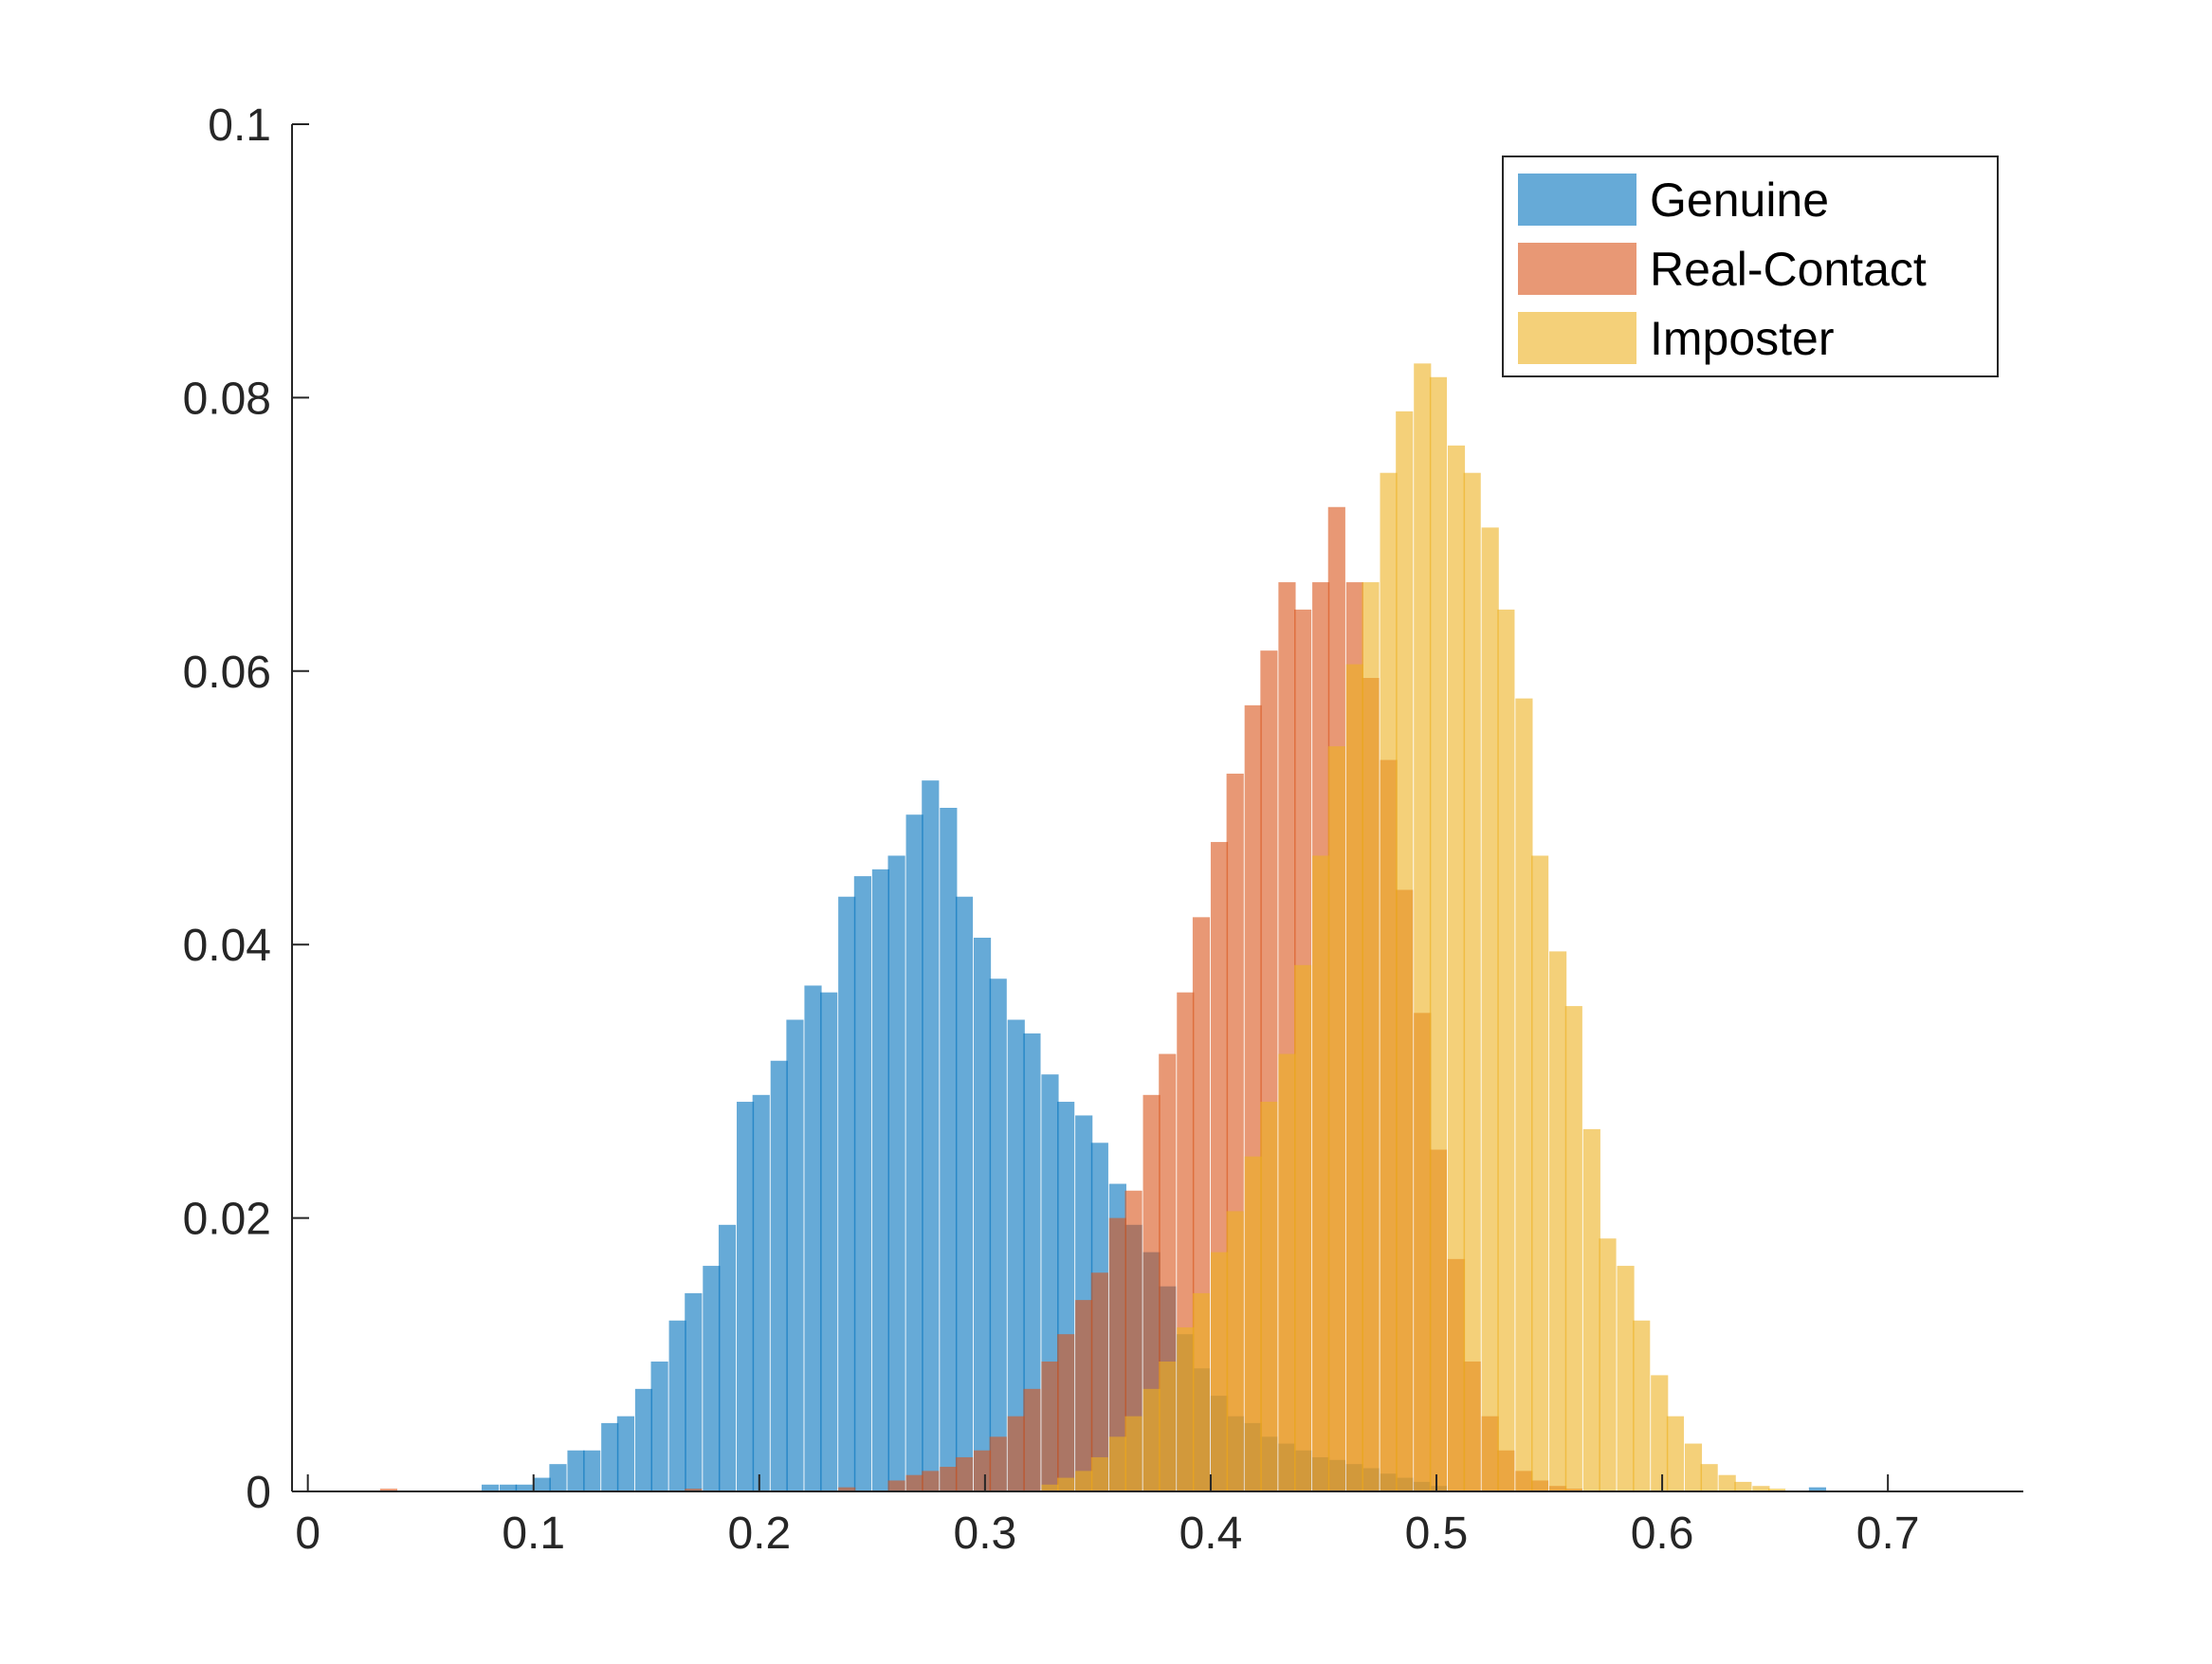 The height and width of the screenshot is (1664, 2212). I want to click on x-tick-label: 0.2, so click(759, 1534).